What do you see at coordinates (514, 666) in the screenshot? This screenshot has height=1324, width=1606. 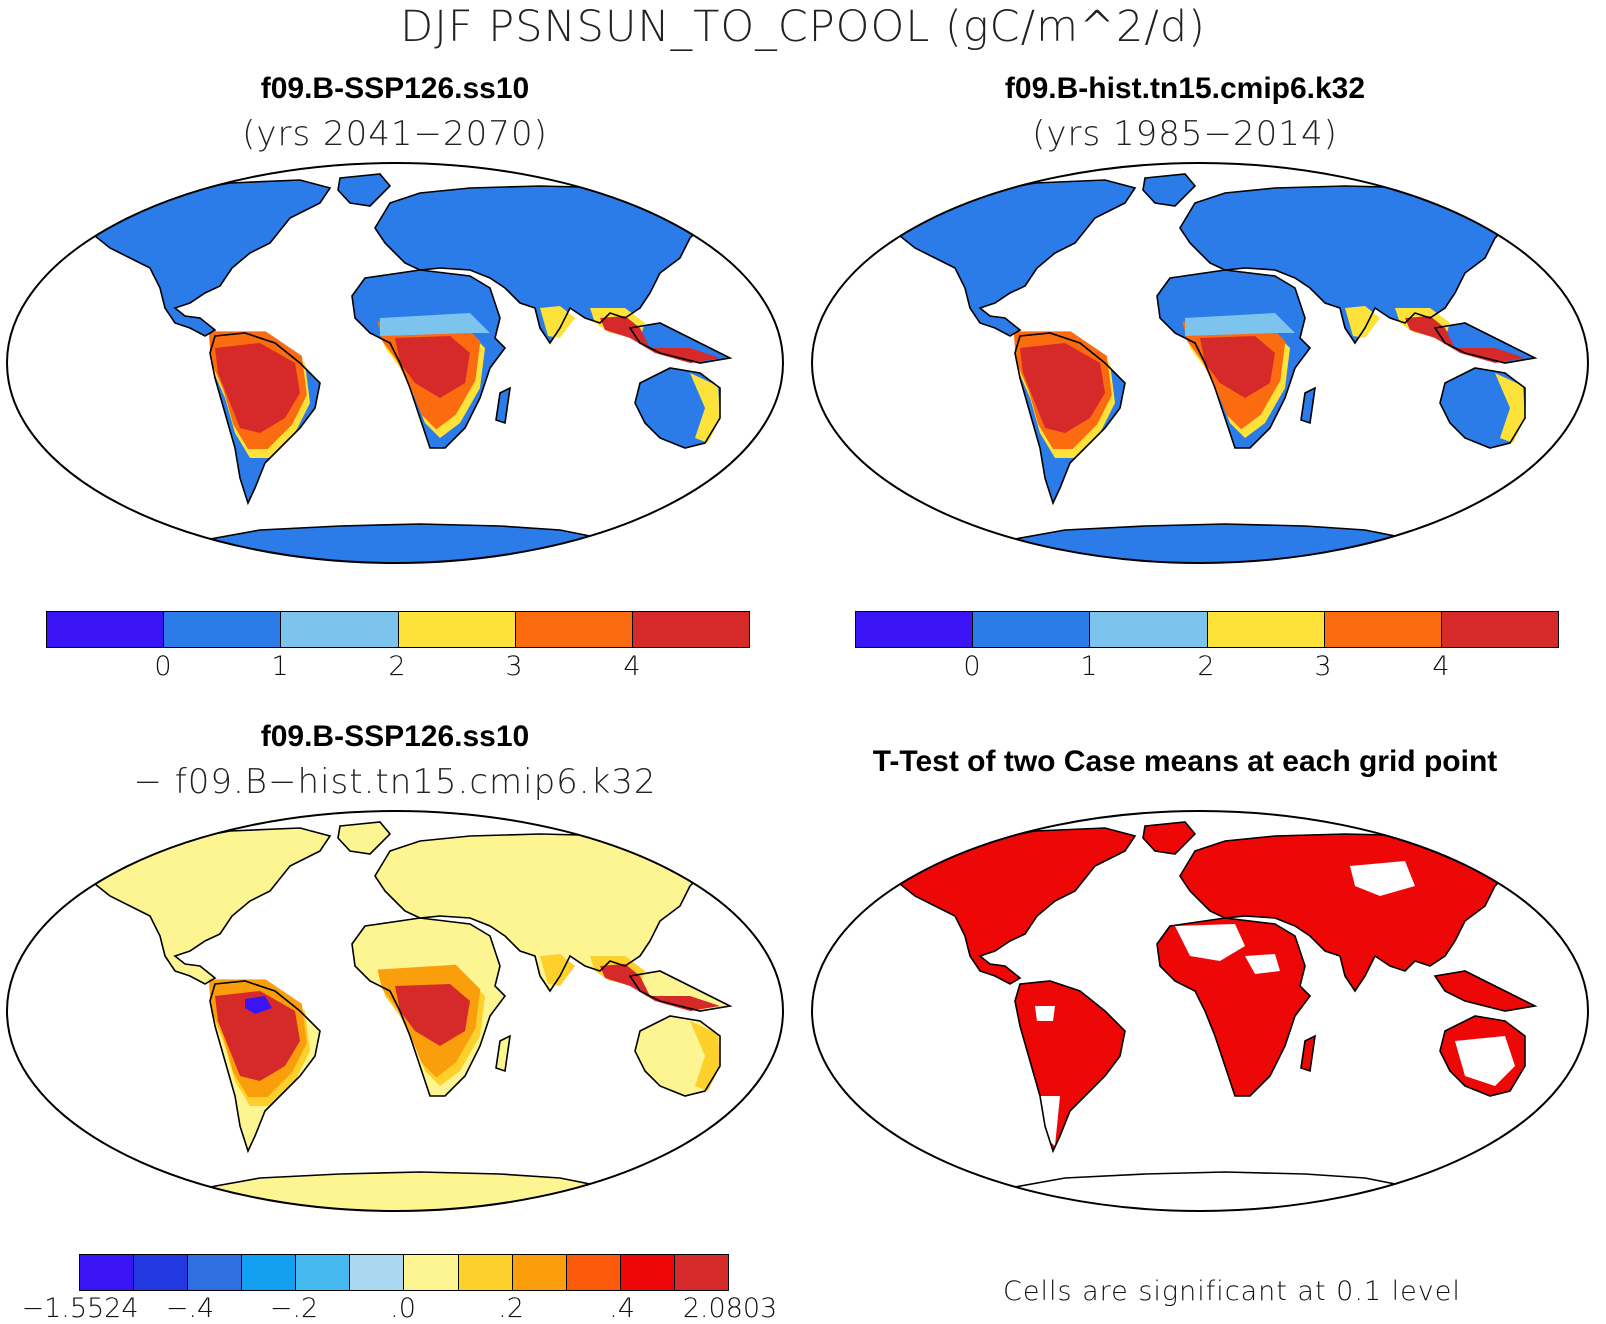 I see `colorbar-top-left-tick-label: 3` at bounding box center [514, 666].